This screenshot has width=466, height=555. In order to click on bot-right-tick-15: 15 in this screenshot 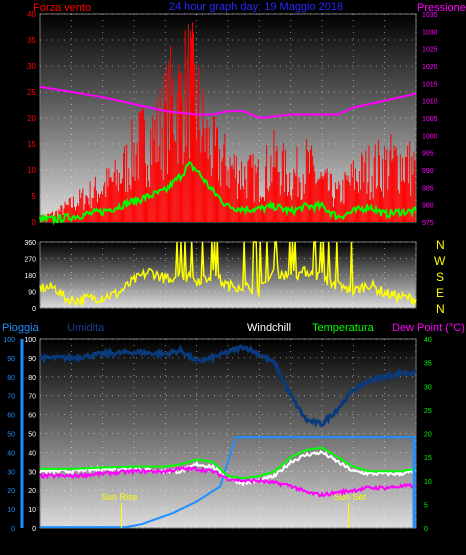, I will do `click(428, 458)`.